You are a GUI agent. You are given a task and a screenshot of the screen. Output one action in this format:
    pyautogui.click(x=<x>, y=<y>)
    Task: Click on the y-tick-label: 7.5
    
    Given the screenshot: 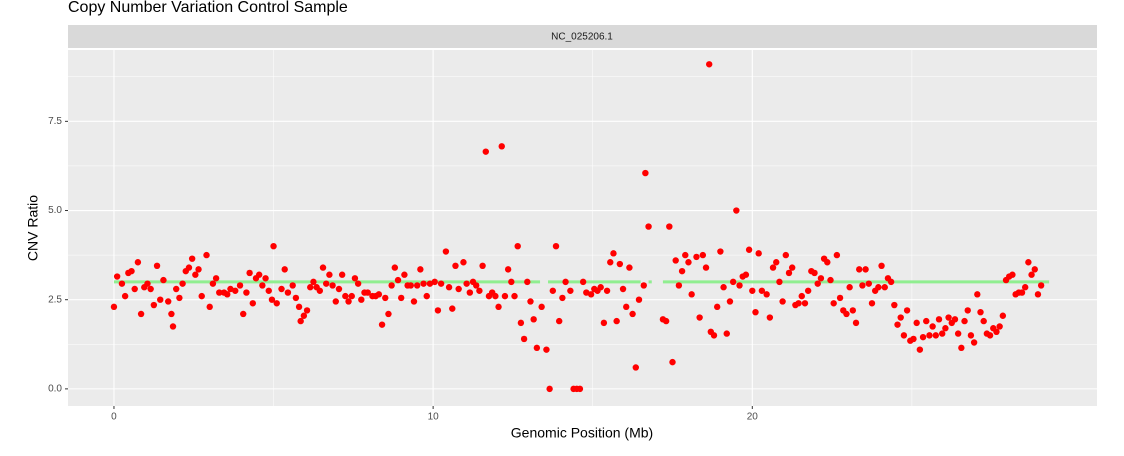 What is the action you would take?
    pyautogui.click(x=55, y=121)
    